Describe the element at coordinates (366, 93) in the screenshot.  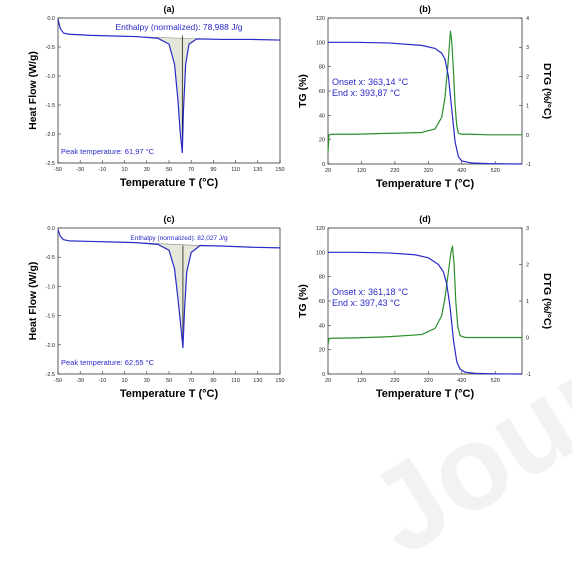
I see `onset-end-annotation: End x: 393,87 °C` at that location.